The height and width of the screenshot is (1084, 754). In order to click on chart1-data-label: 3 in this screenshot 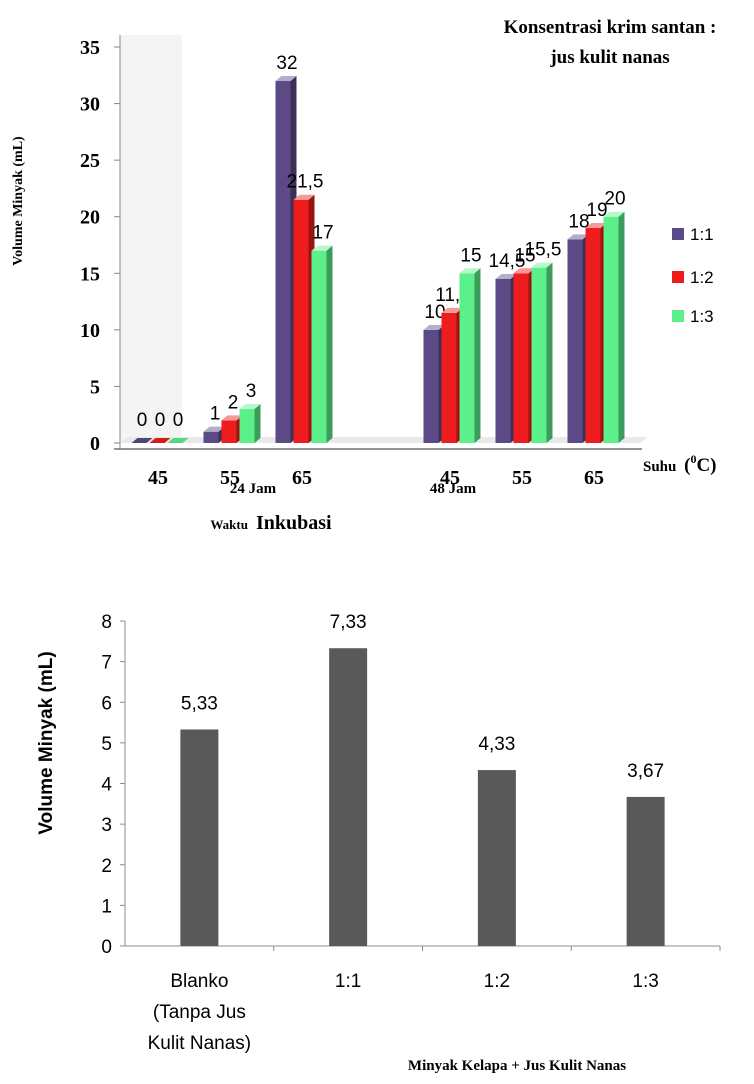, I will do `click(251, 391)`.